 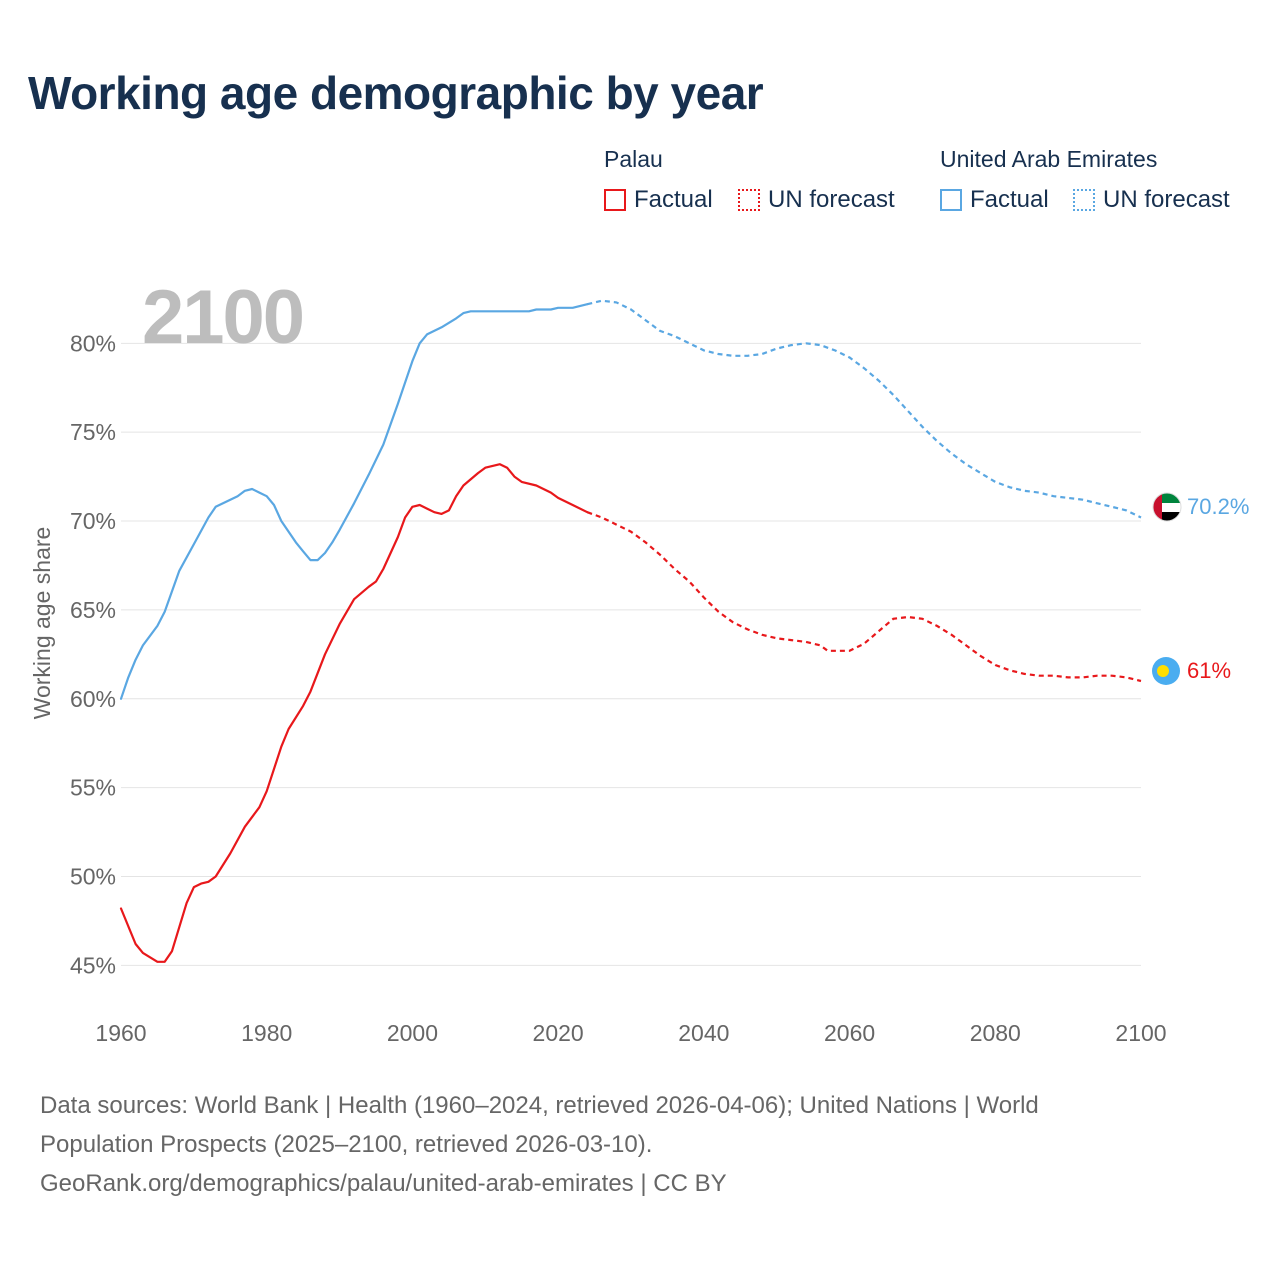 I want to click on legend-swatch-uae-factual, so click(x=951, y=200).